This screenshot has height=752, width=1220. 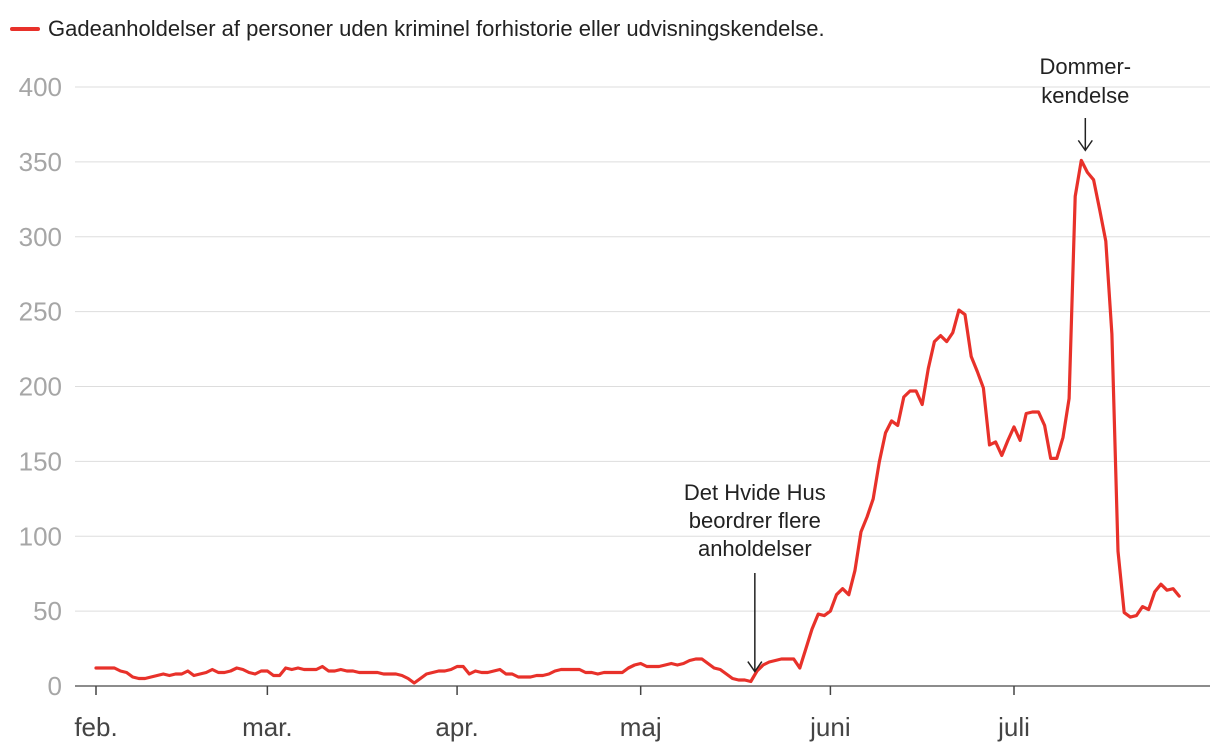 What do you see at coordinates (755, 492) in the screenshot?
I see `annotation-text-line: Det Hvide Hus` at bounding box center [755, 492].